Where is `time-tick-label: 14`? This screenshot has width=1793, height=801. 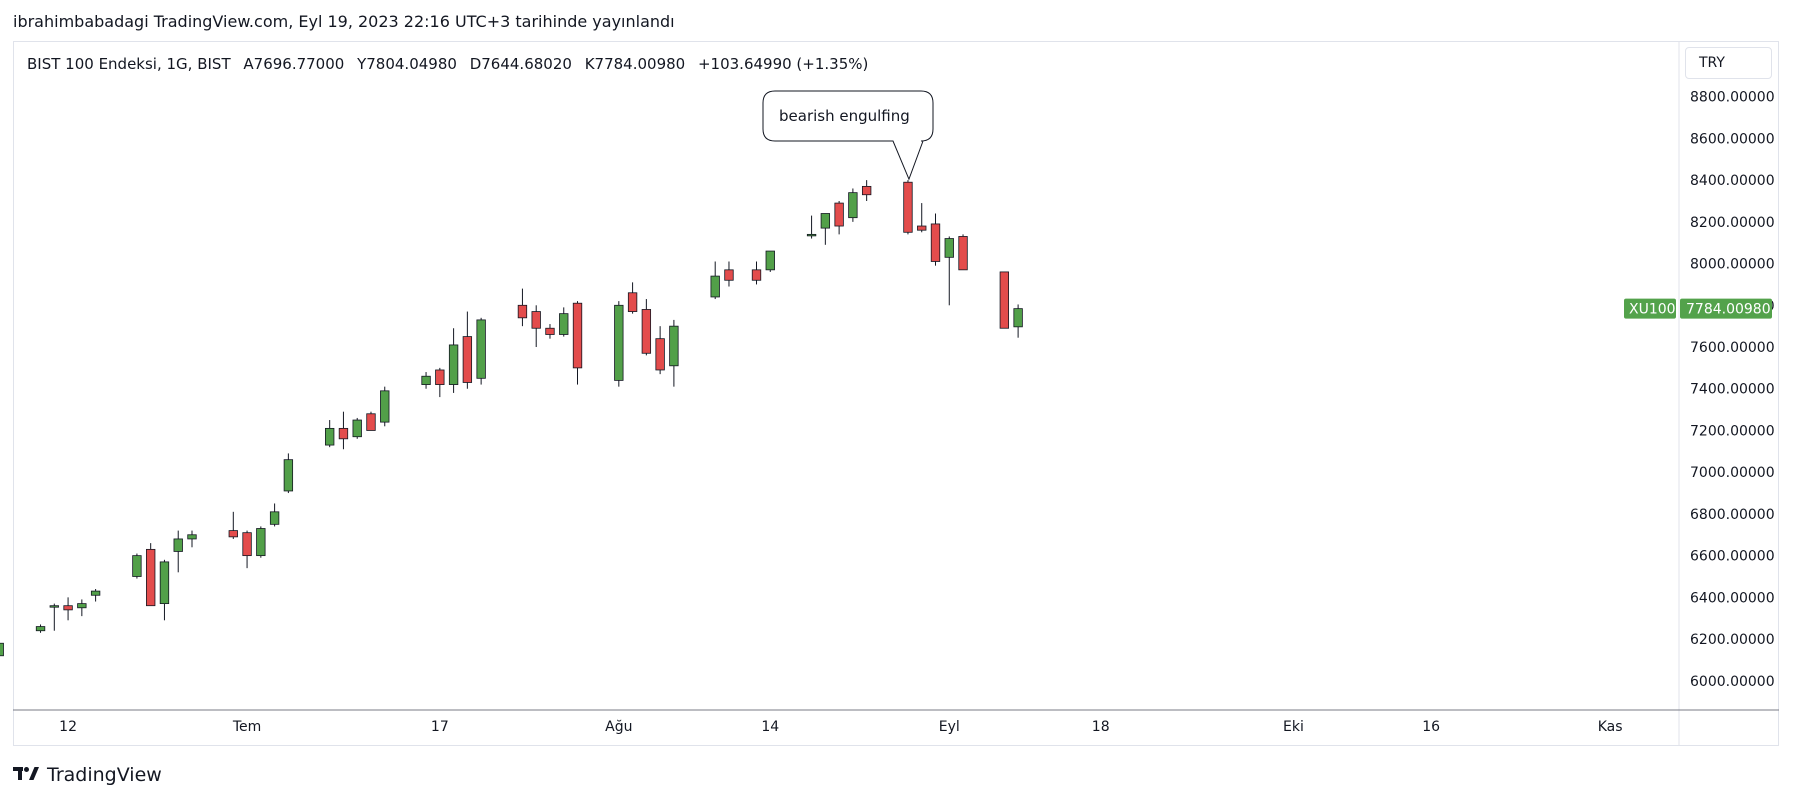
time-tick-label: 14 is located at coordinates (770, 727).